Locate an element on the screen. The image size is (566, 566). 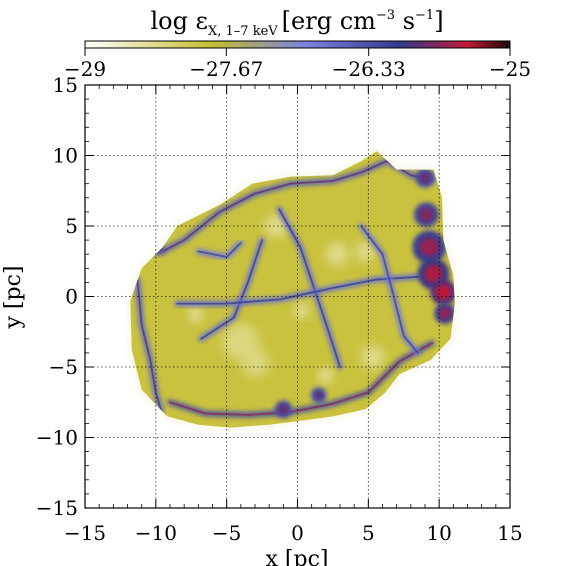
colorbar-ticks: −29 −27.67 −26.33 −25 is located at coordinates (297, 64).